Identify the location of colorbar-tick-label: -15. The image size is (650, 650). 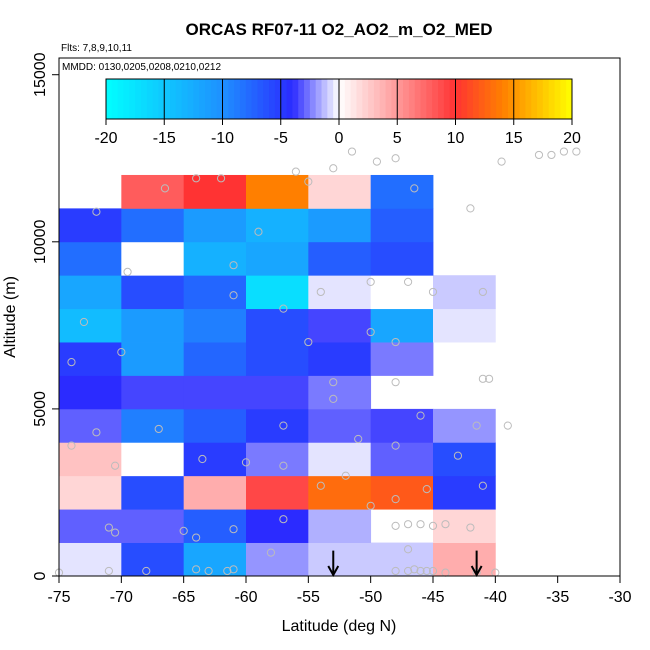
(164, 138).